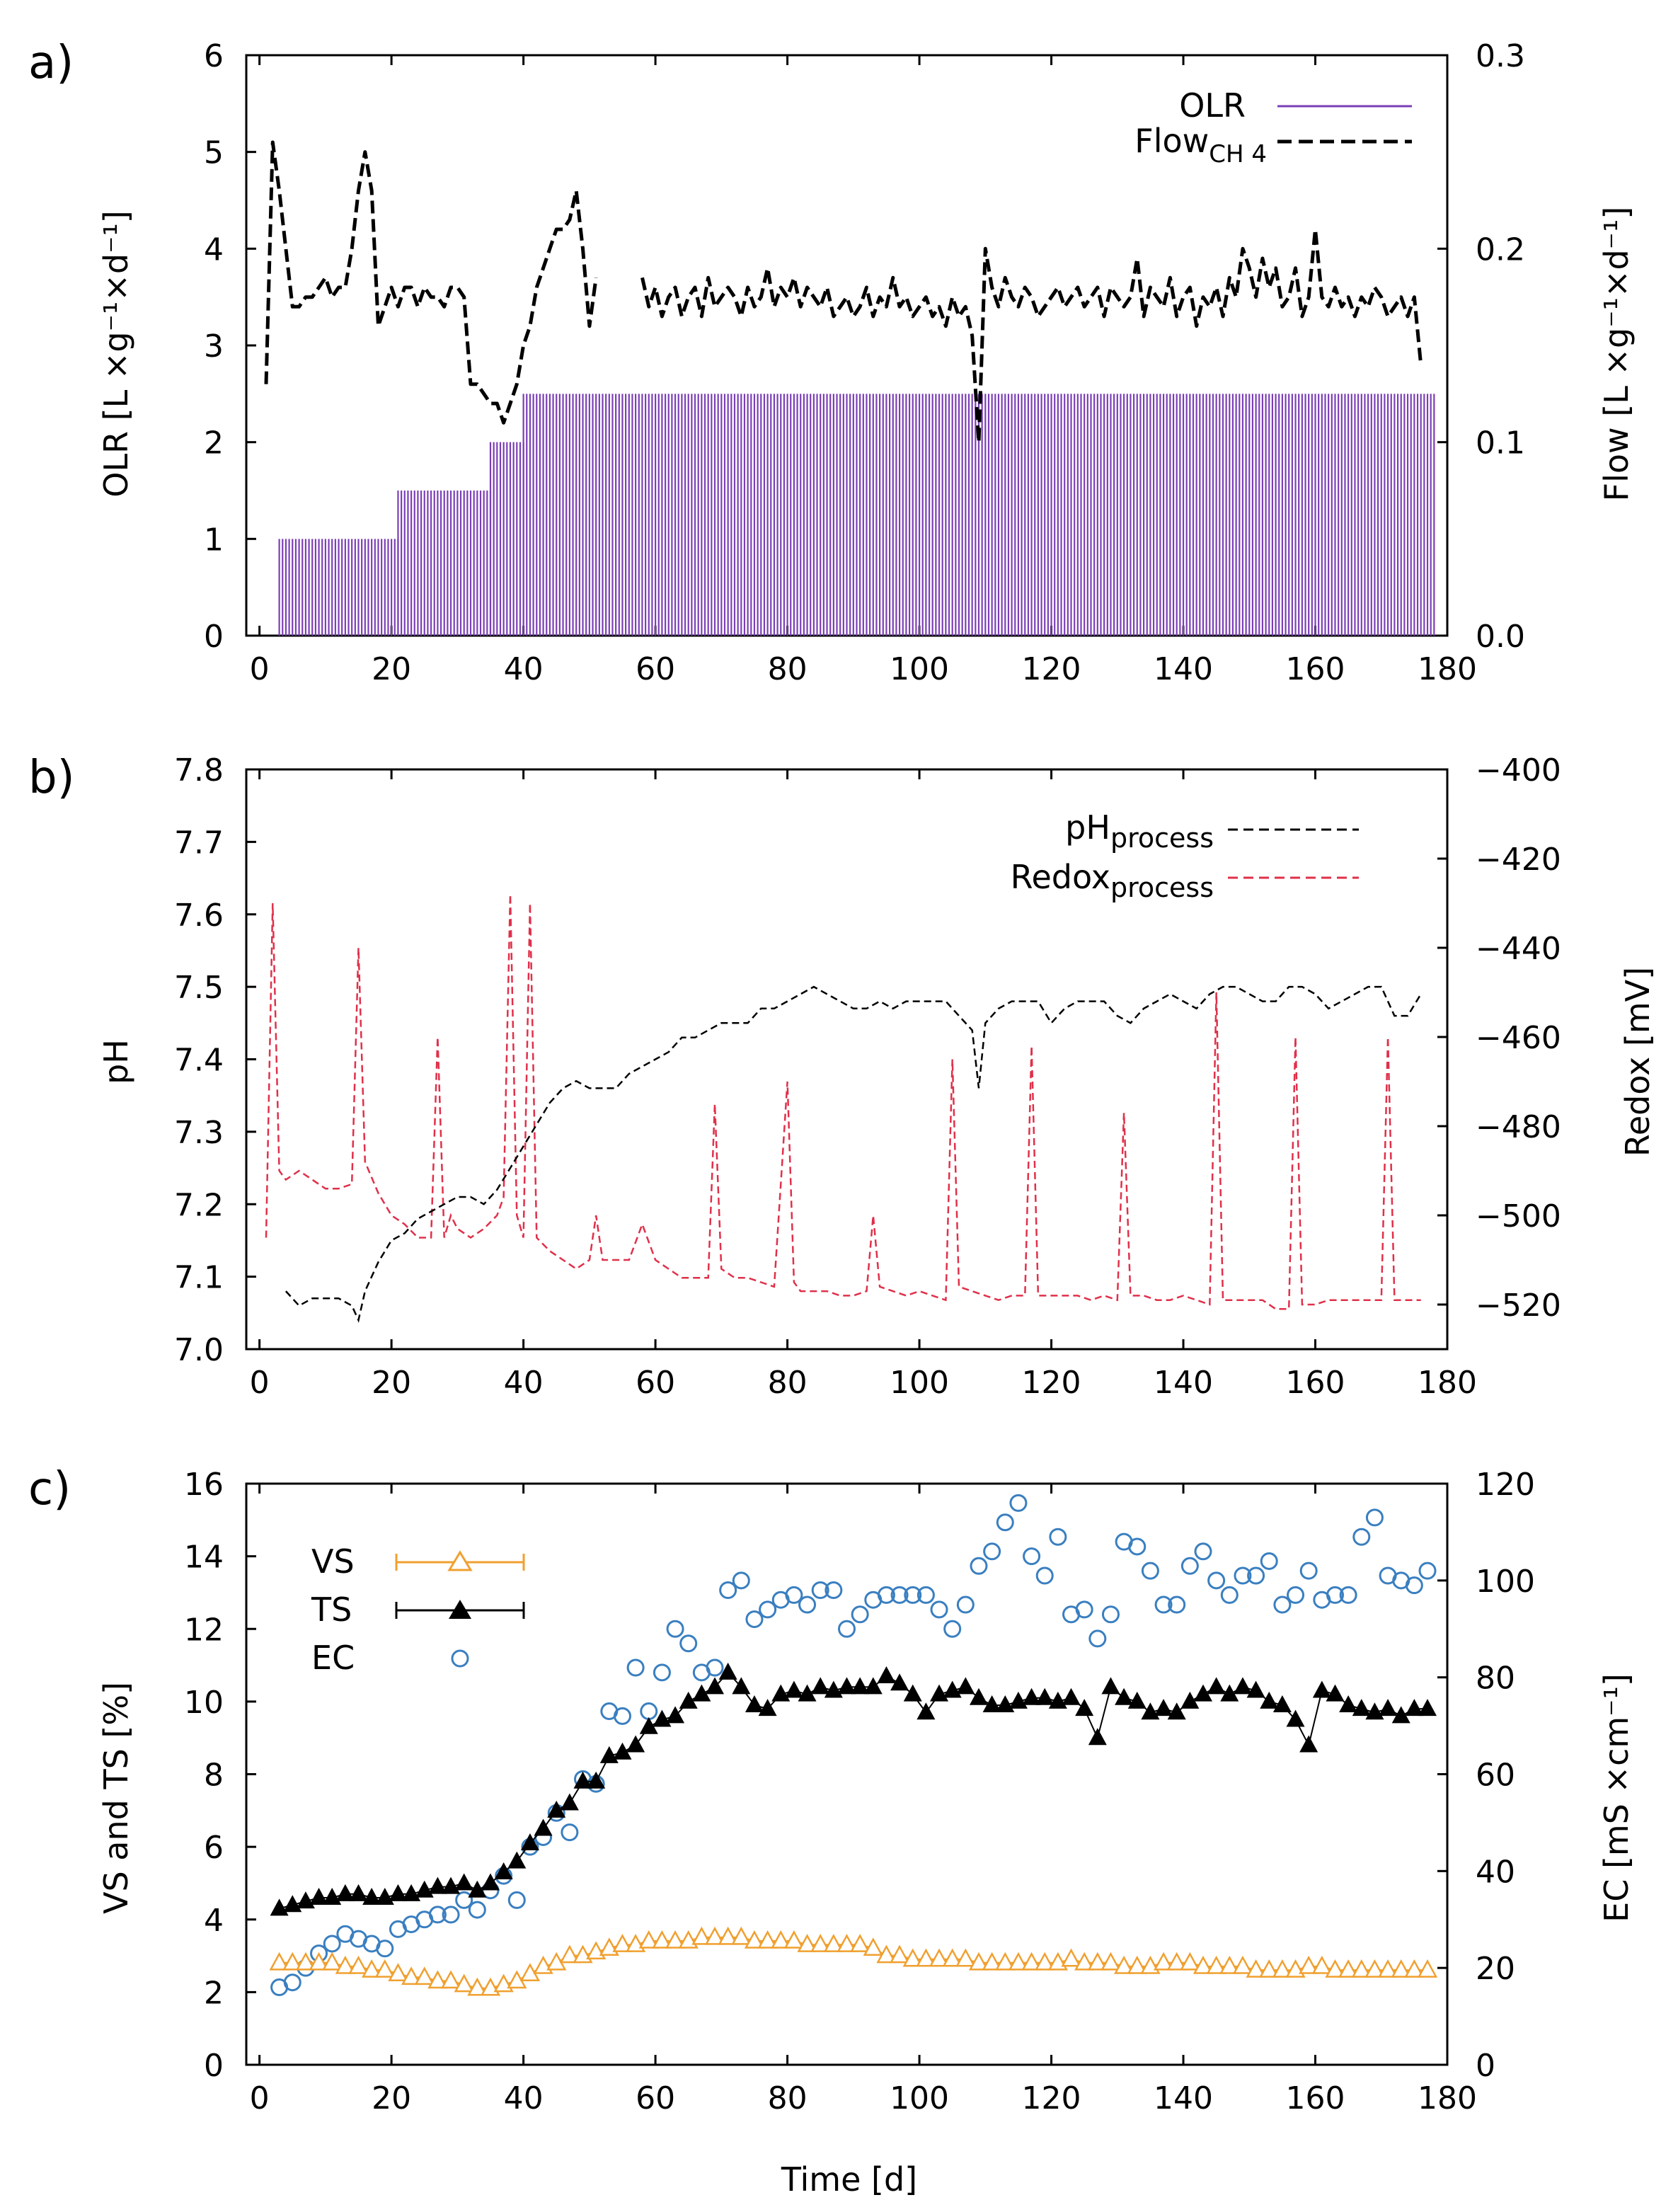 The height and width of the screenshot is (2212, 1678). I want to click on left-tick-label-a: 4, so click(214, 249).